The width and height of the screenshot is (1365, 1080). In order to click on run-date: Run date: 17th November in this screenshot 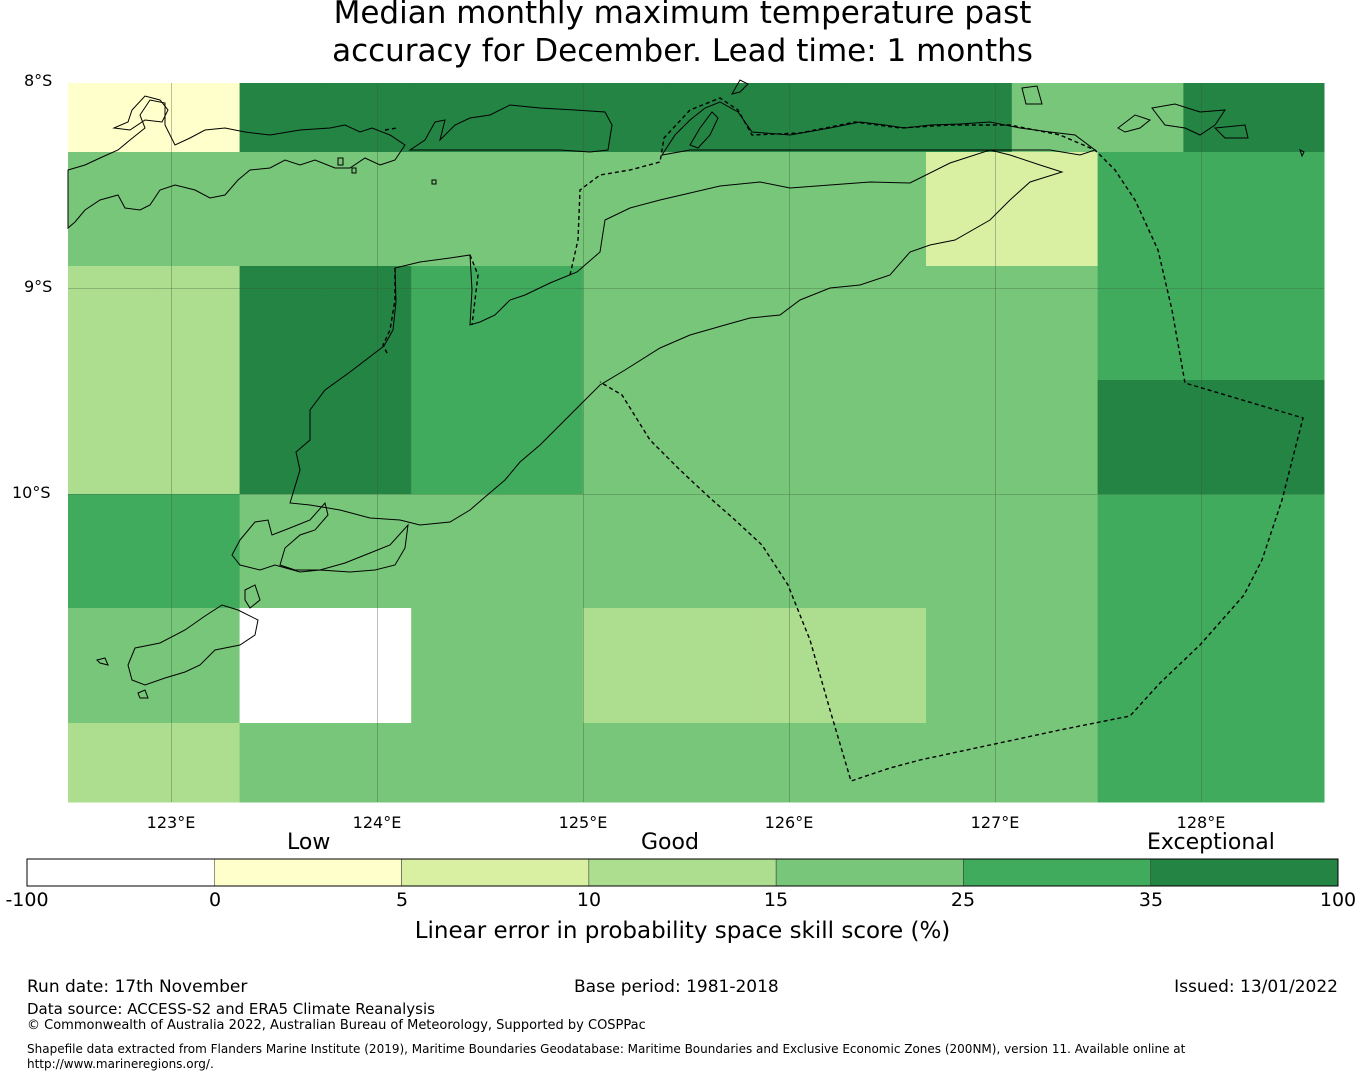, I will do `click(137, 987)`.